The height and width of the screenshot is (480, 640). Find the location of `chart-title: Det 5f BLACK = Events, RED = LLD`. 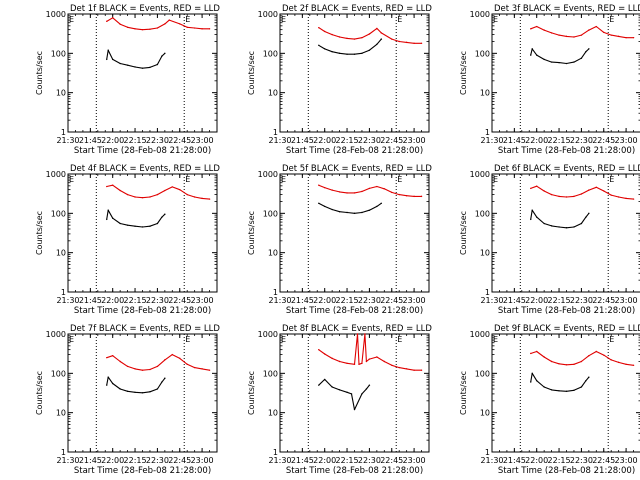

chart-title: Det 5f BLACK = Events, RED = LLD is located at coordinates (357, 169).